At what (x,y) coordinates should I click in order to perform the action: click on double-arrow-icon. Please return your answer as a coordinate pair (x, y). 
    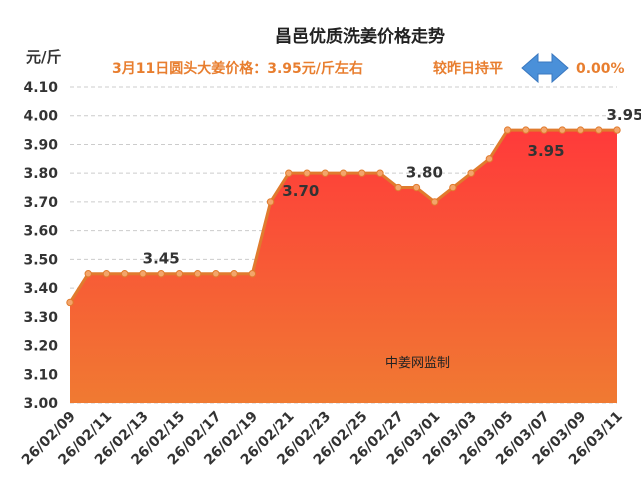
    Looking at the image, I should click on (545, 68).